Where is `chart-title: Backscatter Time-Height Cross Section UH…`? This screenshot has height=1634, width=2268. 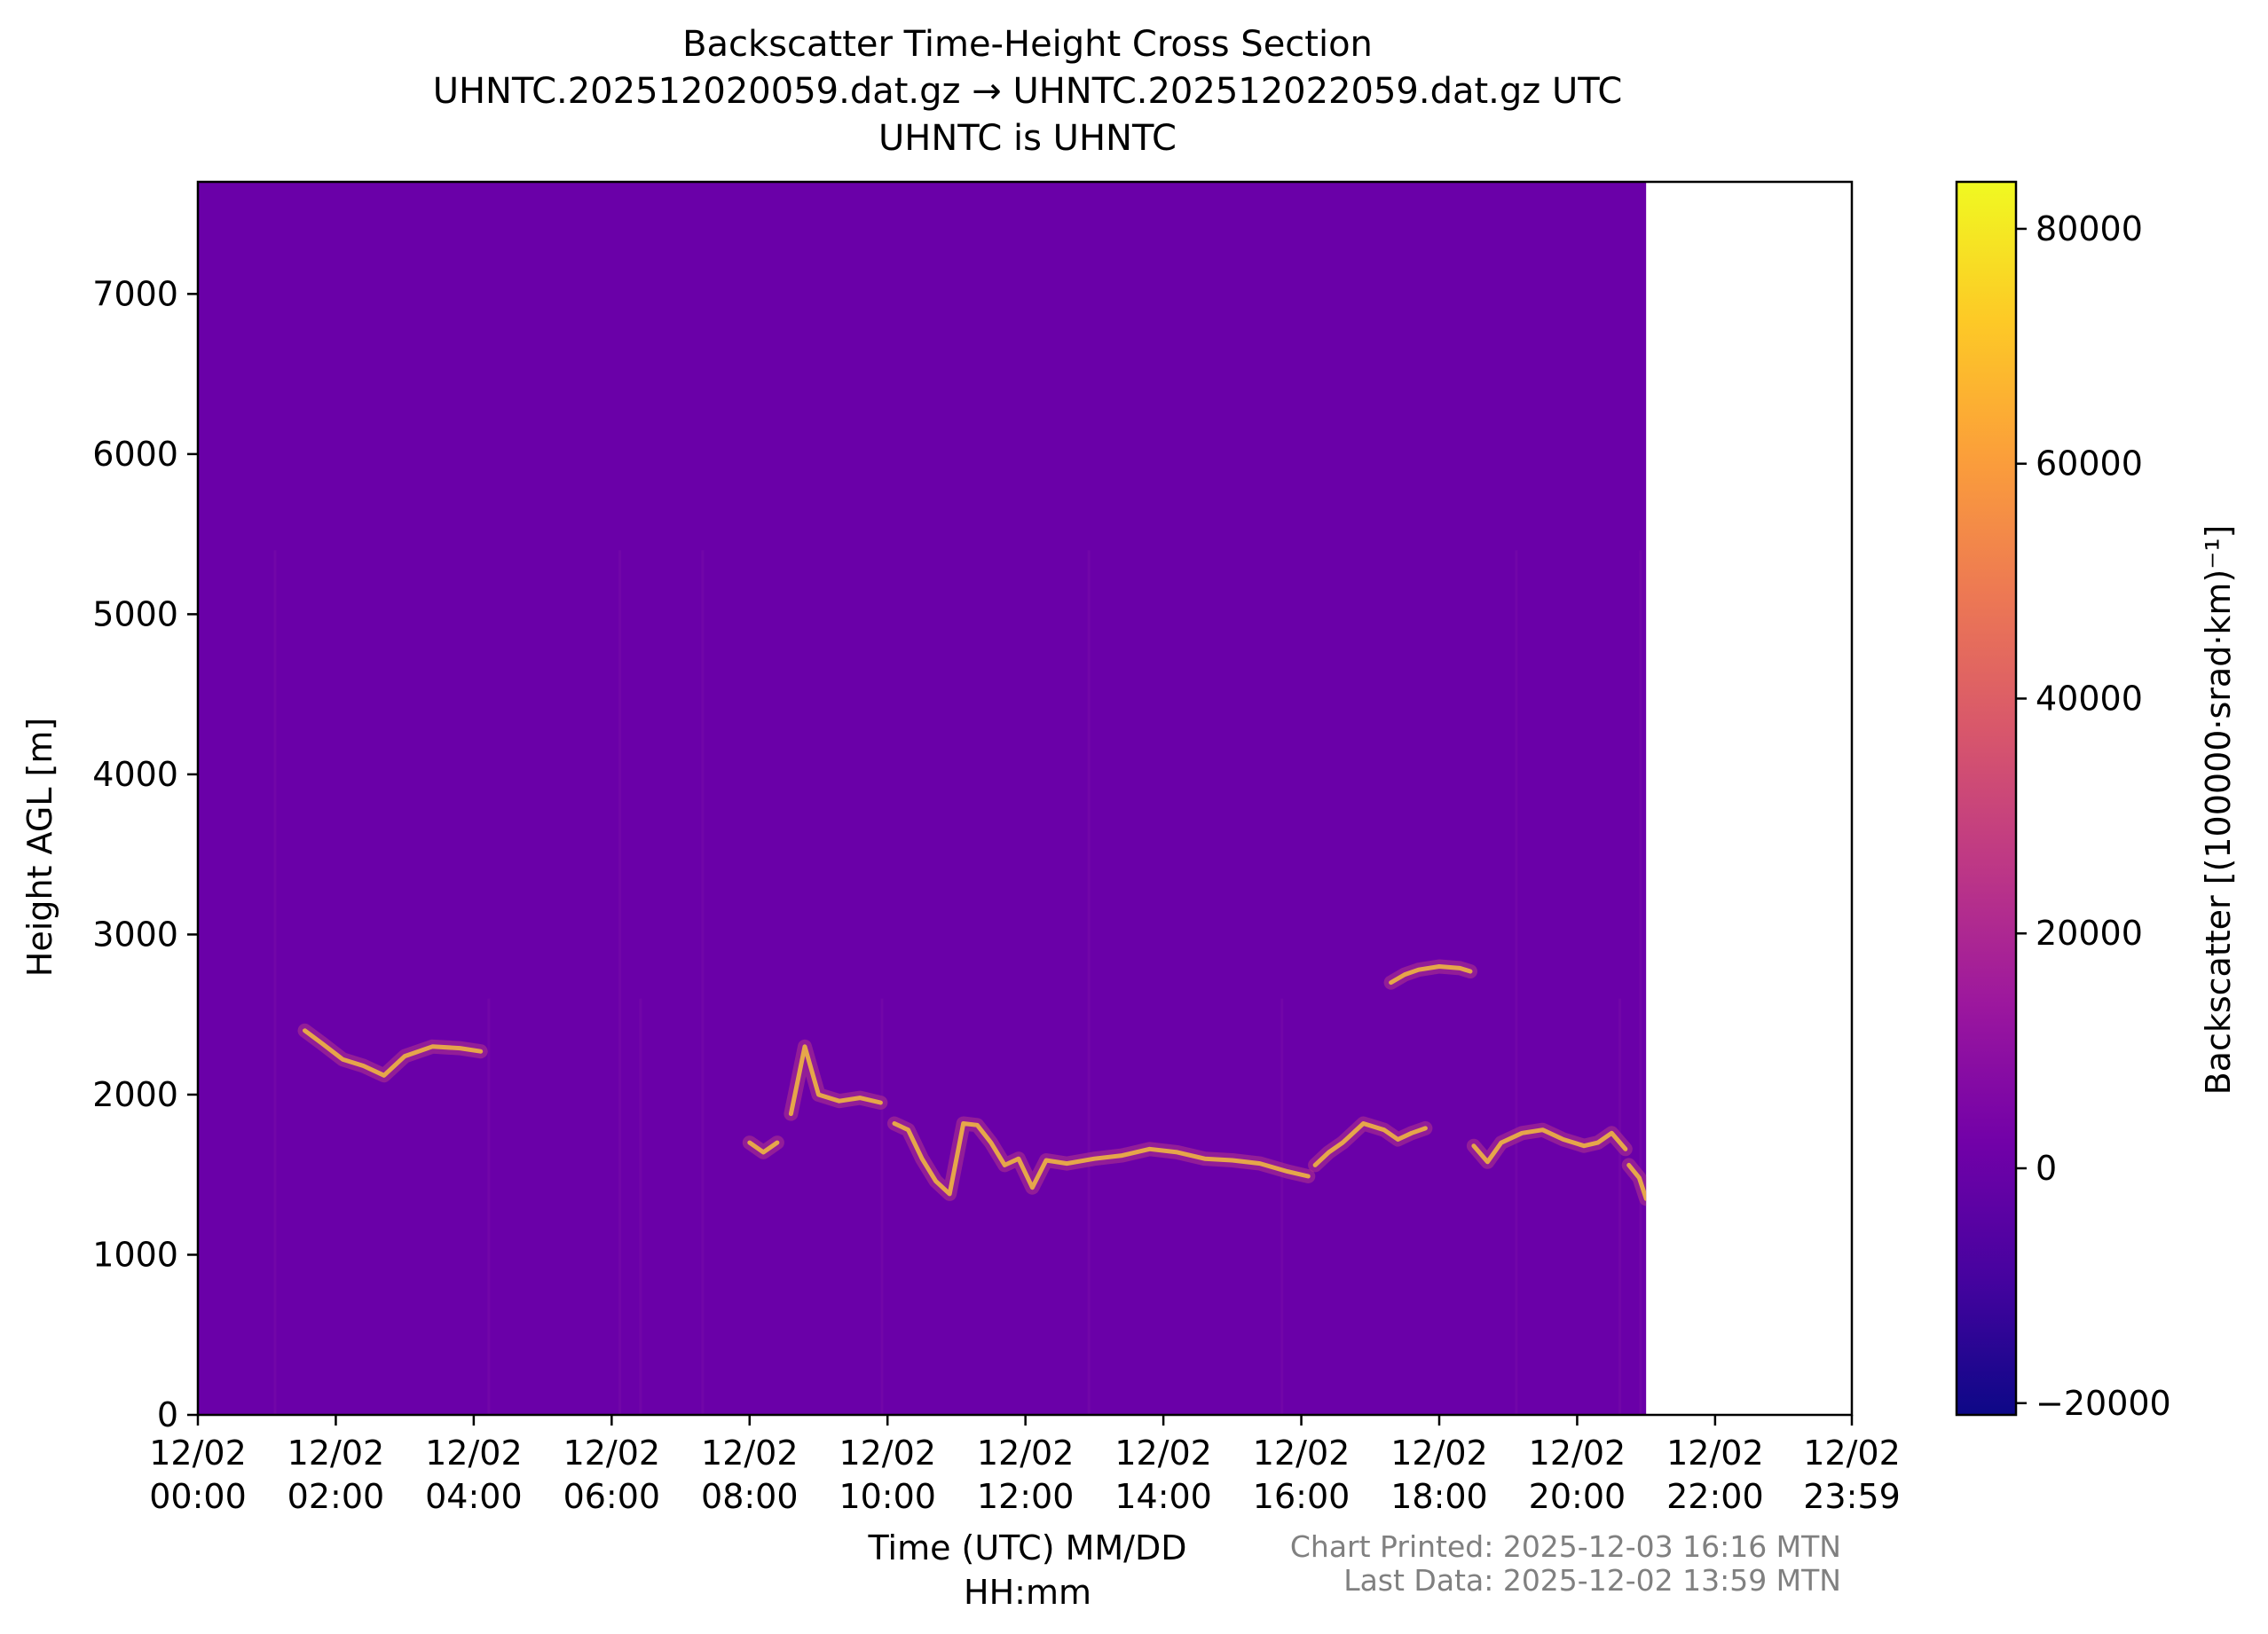 chart-title: Backscatter Time-Height Cross Section UH… is located at coordinates (1028, 91).